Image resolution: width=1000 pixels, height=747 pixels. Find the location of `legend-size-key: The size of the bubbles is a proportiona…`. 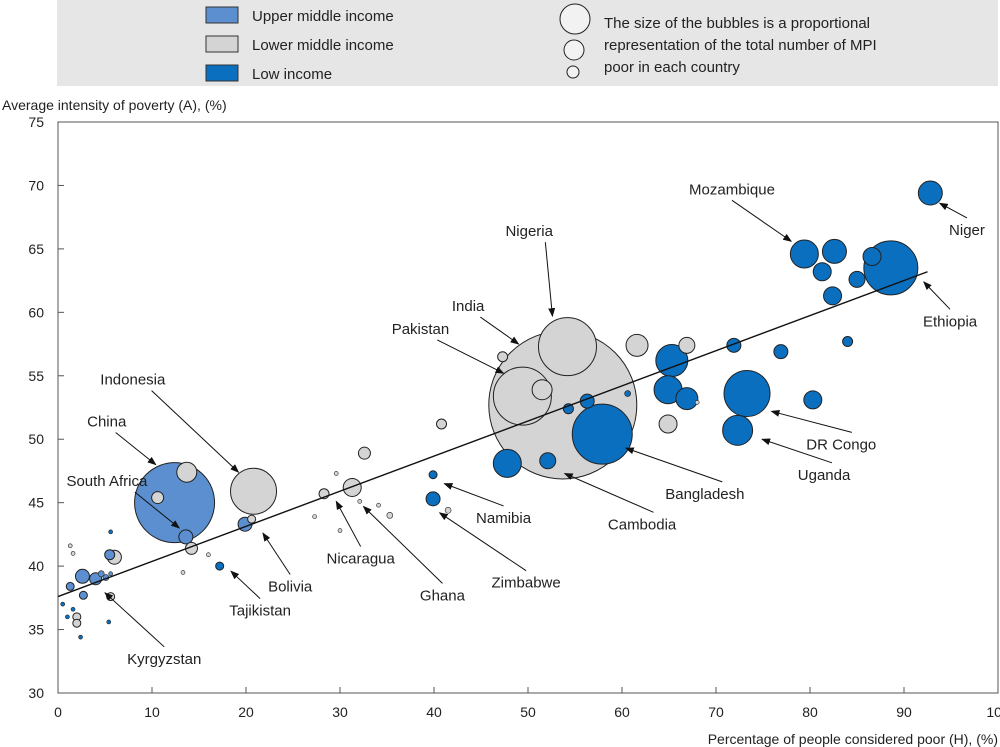

legend-size-key: The size of the bubbles is a proportiona… is located at coordinates (718, 41).